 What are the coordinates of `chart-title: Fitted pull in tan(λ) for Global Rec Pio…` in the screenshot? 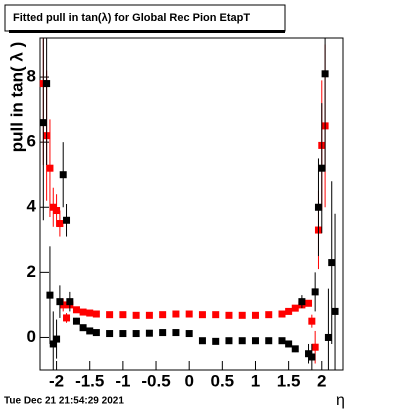 It's located at (131, 18).